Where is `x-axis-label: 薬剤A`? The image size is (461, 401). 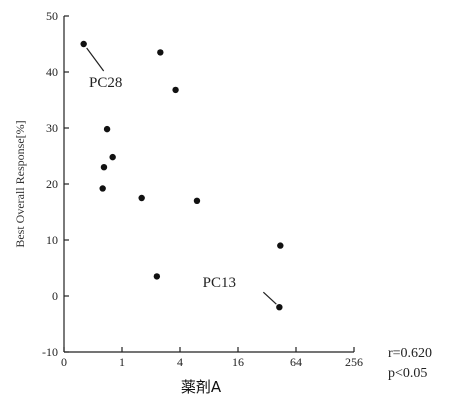
x-axis-label: 薬剤A is located at coordinates (201, 387).